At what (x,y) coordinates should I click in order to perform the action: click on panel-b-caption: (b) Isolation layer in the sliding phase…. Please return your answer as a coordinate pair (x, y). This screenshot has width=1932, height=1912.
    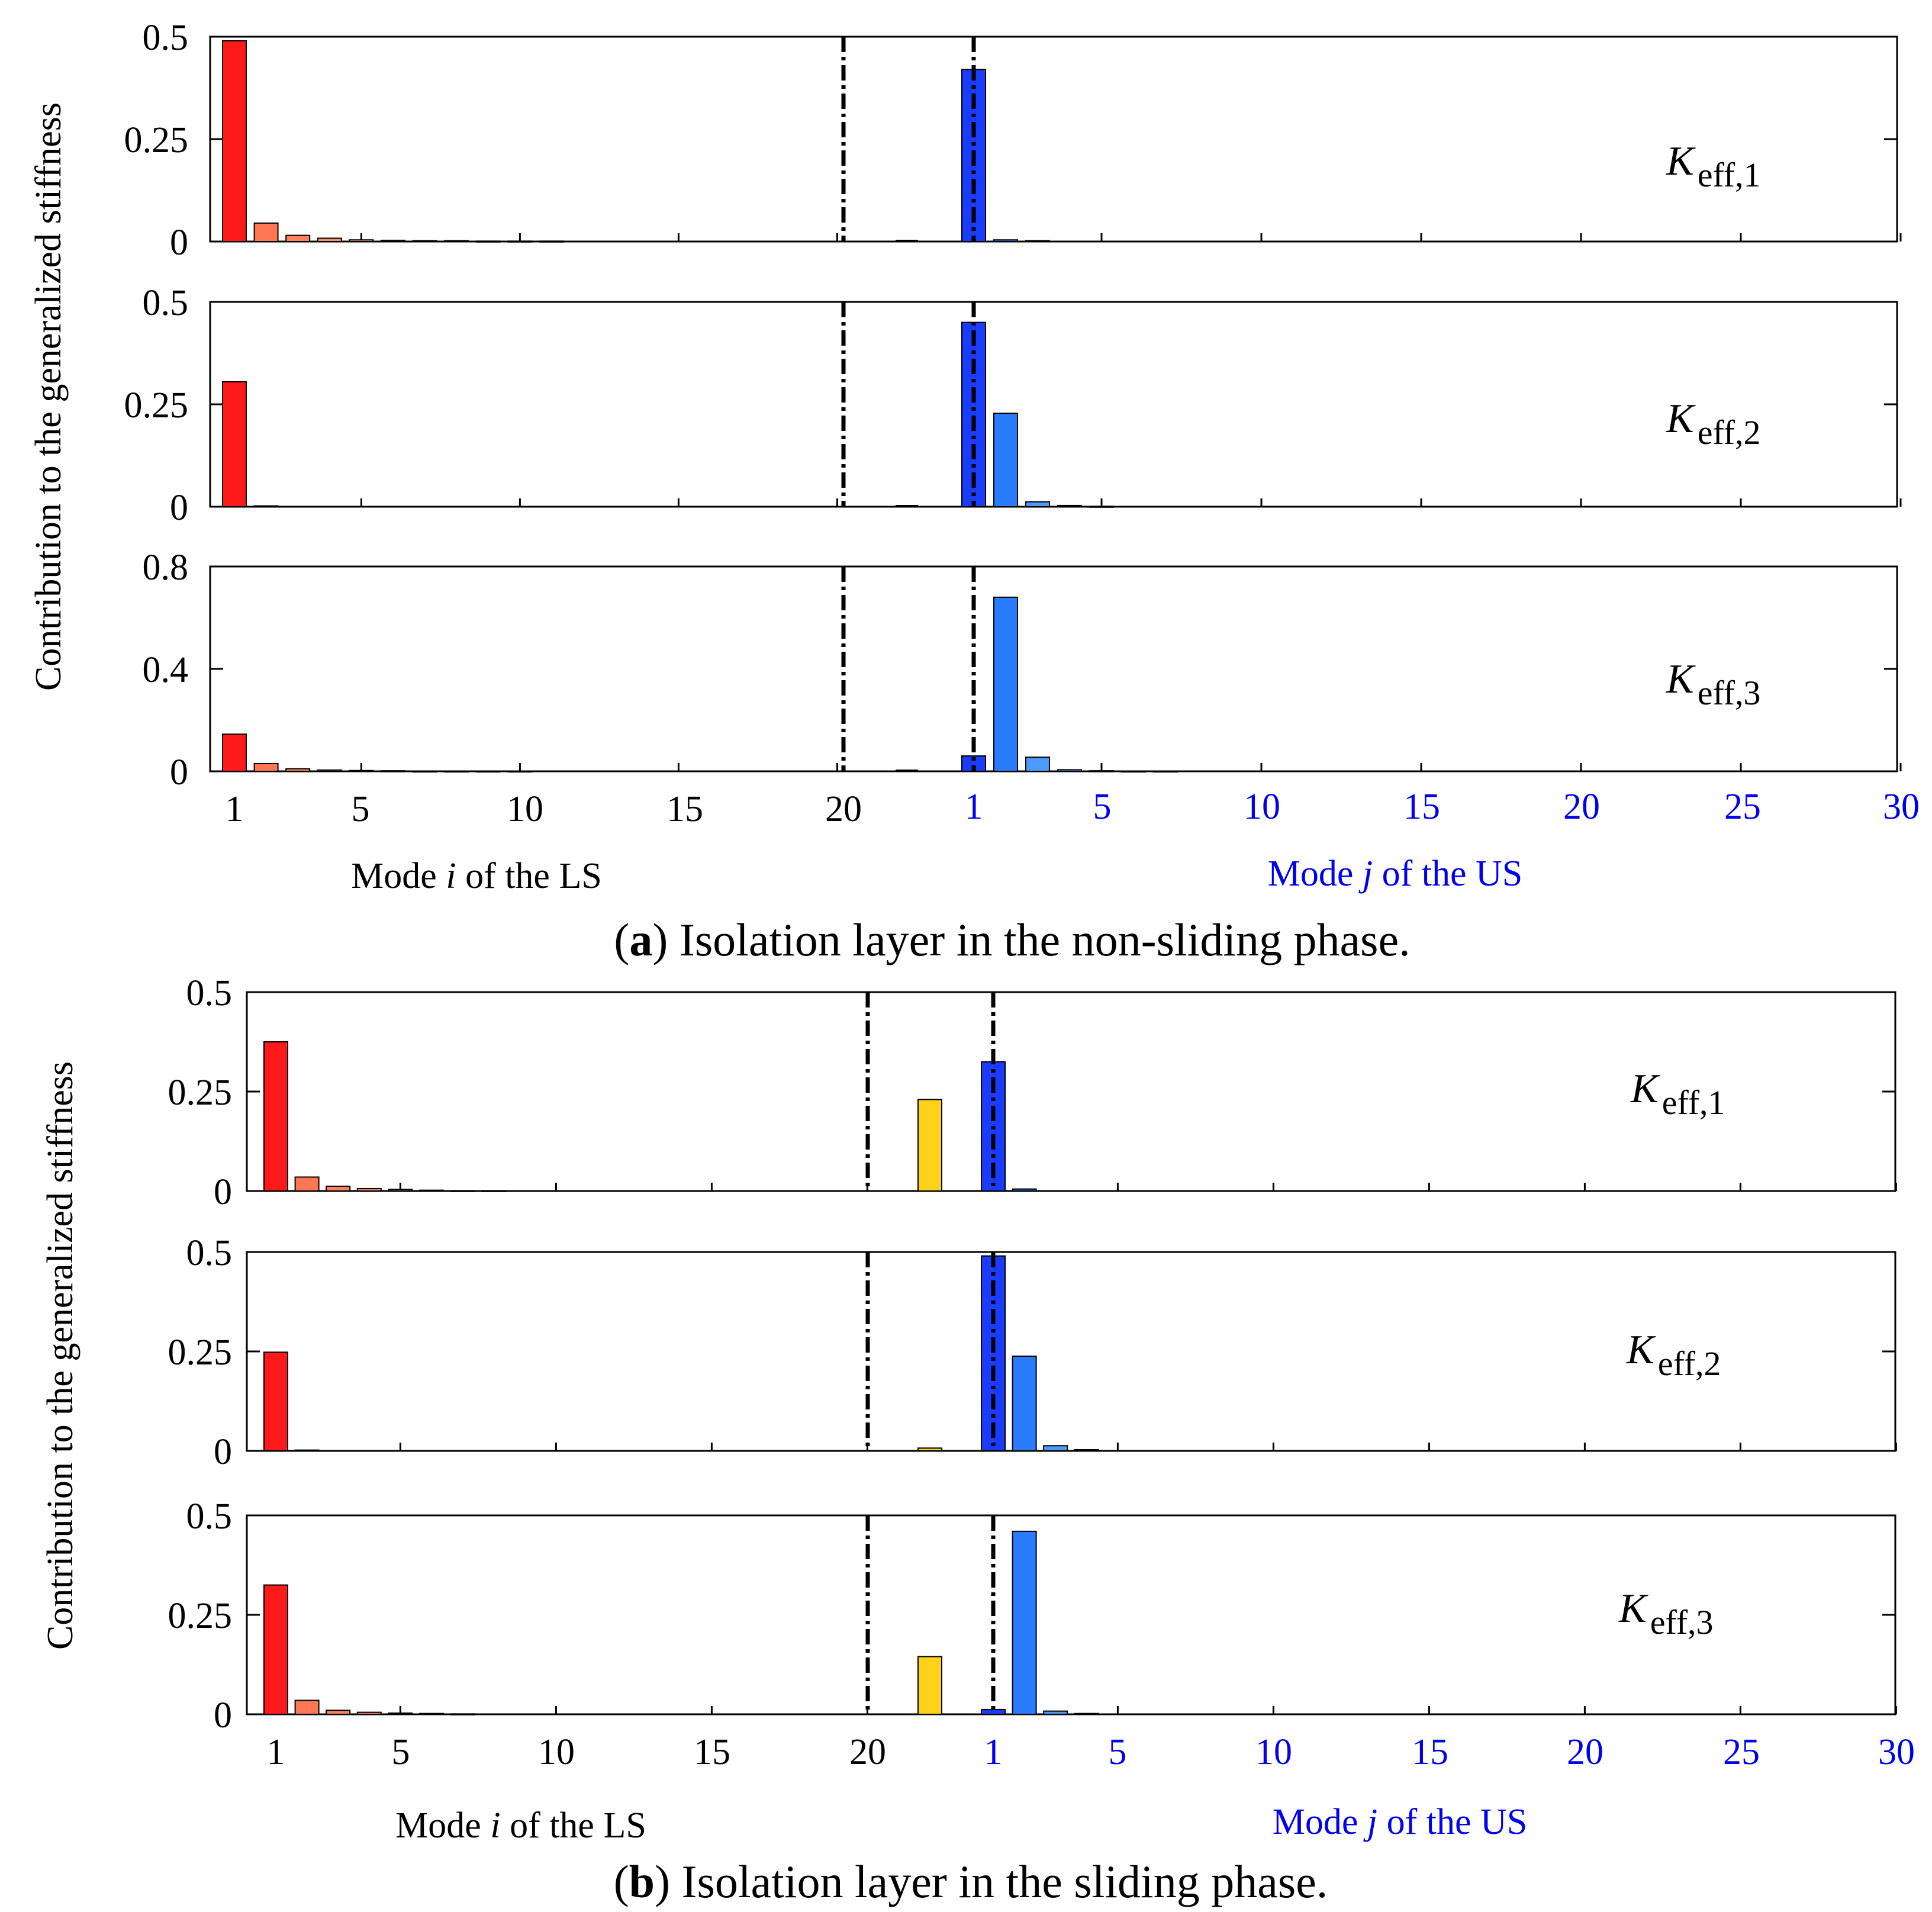
    Looking at the image, I should click on (971, 1881).